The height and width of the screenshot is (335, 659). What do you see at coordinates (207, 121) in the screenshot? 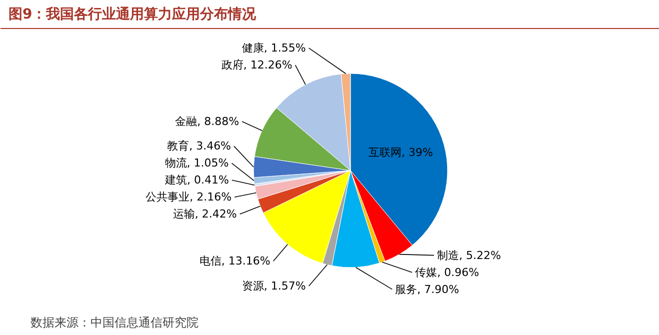
I see `slice-label: 金融, 8.88%` at bounding box center [207, 121].